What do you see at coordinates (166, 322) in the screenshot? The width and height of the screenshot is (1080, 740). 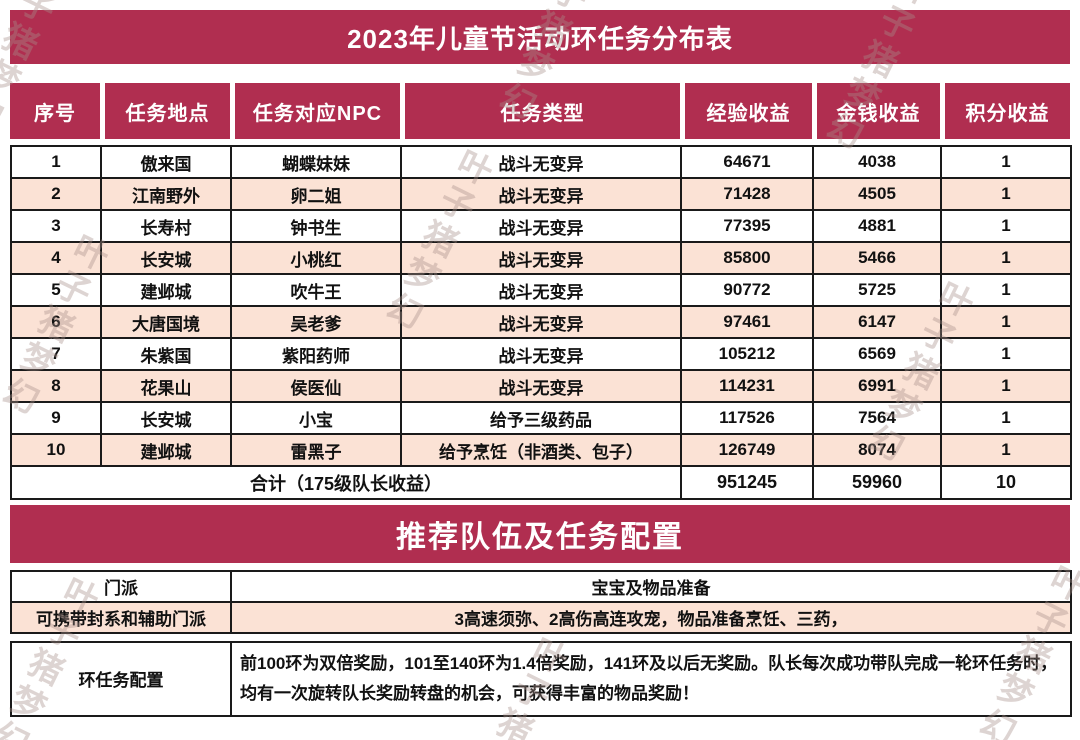 I see `cell-location: 大唐国境` at bounding box center [166, 322].